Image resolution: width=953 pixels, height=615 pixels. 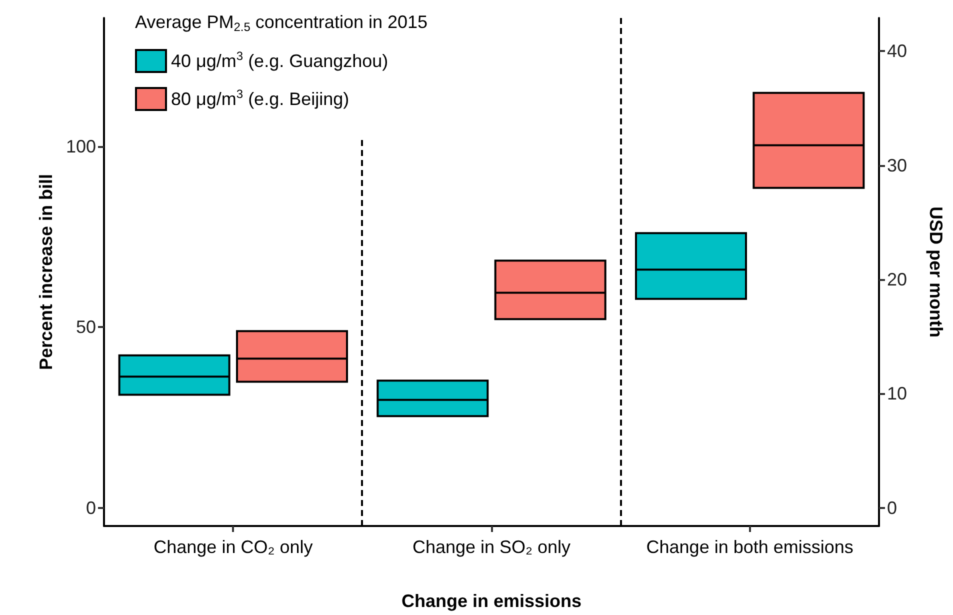 I want to click on y2-tick-label: 40, so click(x=897, y=51).